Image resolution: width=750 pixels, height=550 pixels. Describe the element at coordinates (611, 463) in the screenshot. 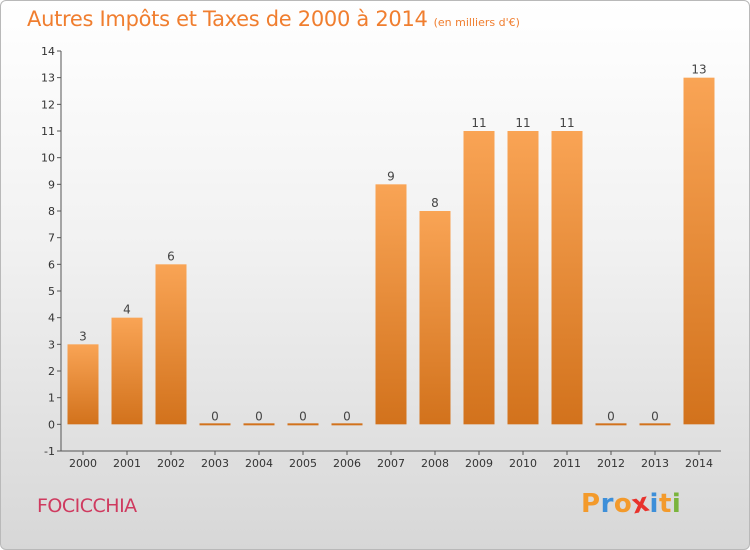

I see `x-tick-label: 2012` at that location.